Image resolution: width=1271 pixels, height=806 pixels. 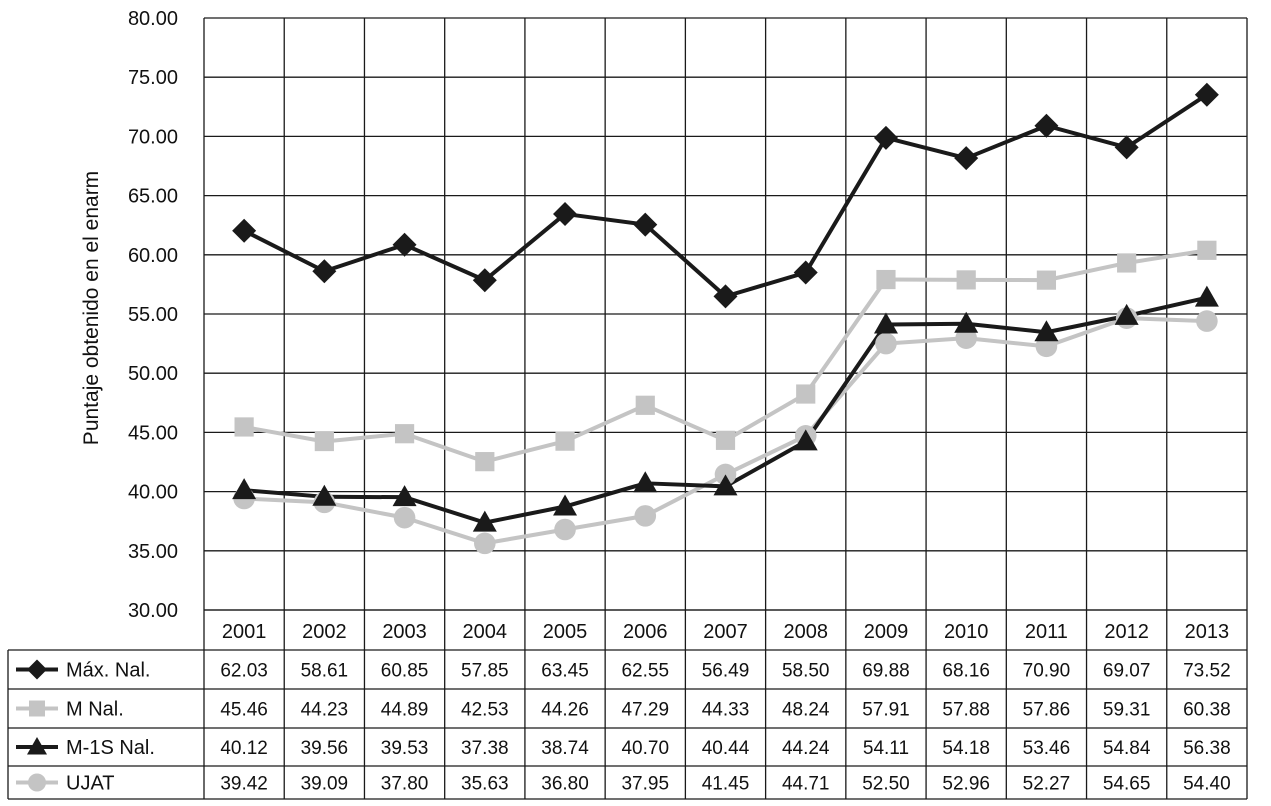 What do you see at coordinates (153, 137) in the screenshot?
I see `y-tick-label: 70.00` at bounding box center [153, 137].